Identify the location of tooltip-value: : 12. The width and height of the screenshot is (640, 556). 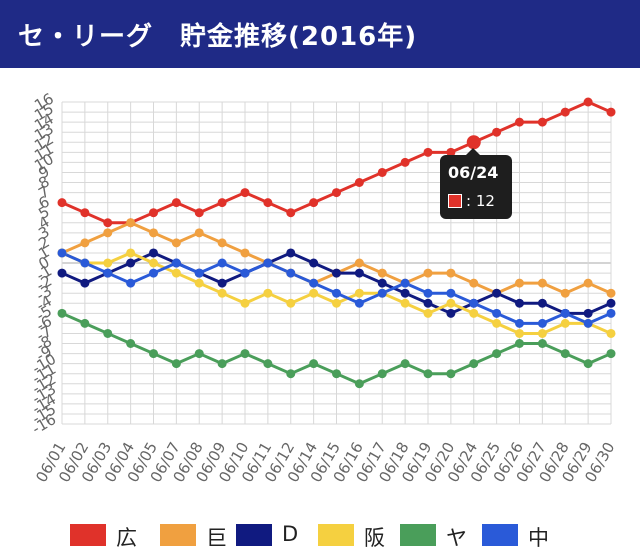
(480, 201).